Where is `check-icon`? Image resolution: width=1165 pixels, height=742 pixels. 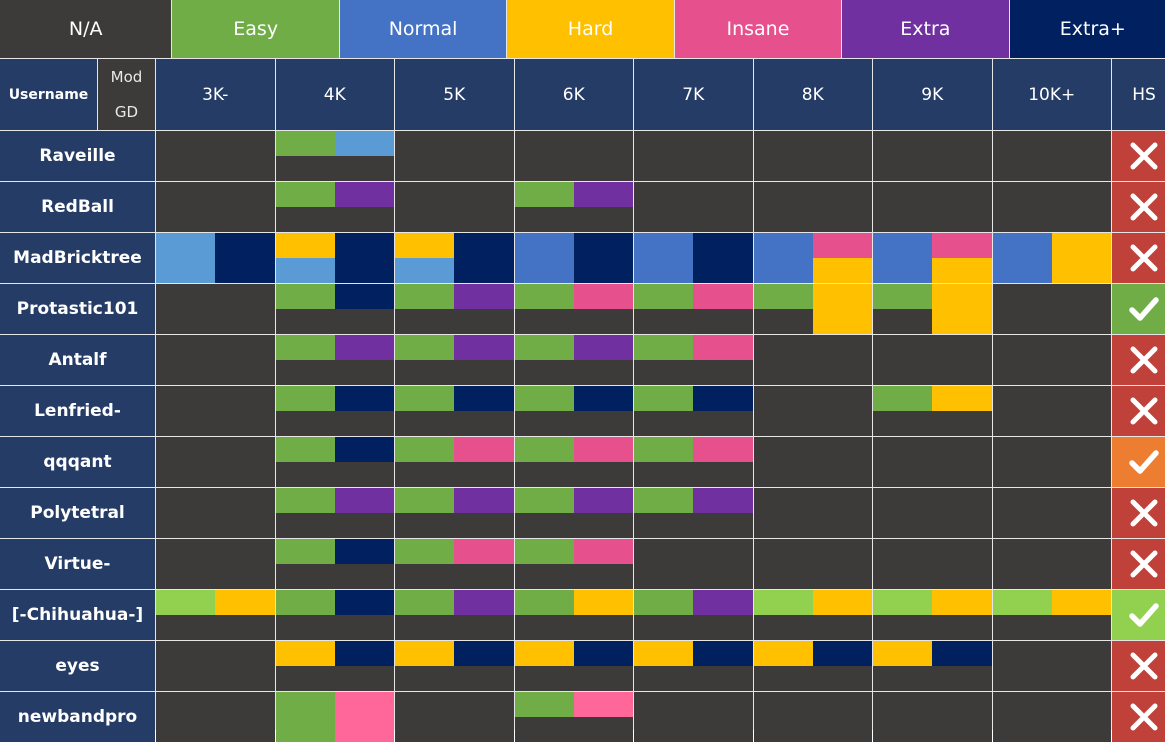
check-icon is located at coordinates (1144, 462).